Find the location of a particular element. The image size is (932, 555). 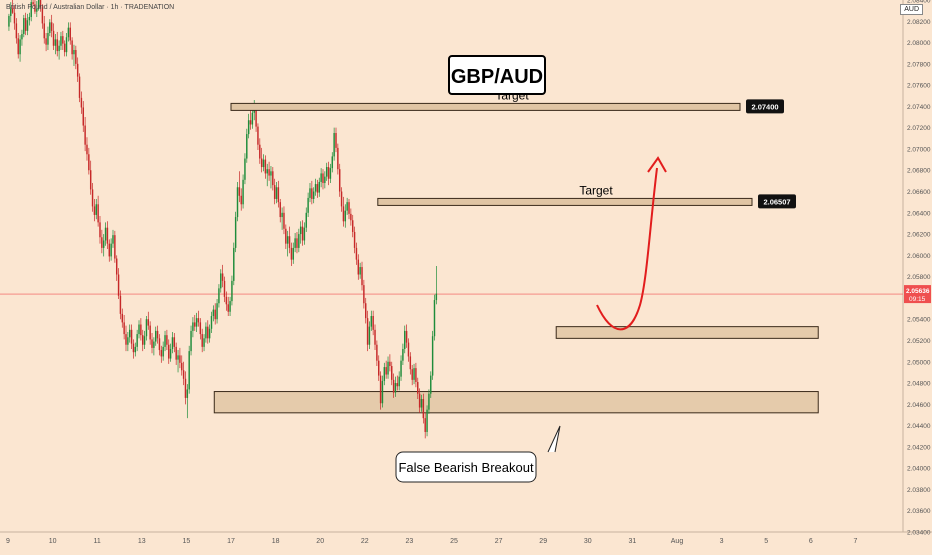

y-tick-label: 2.06200 is located at coordinates (919, 235).